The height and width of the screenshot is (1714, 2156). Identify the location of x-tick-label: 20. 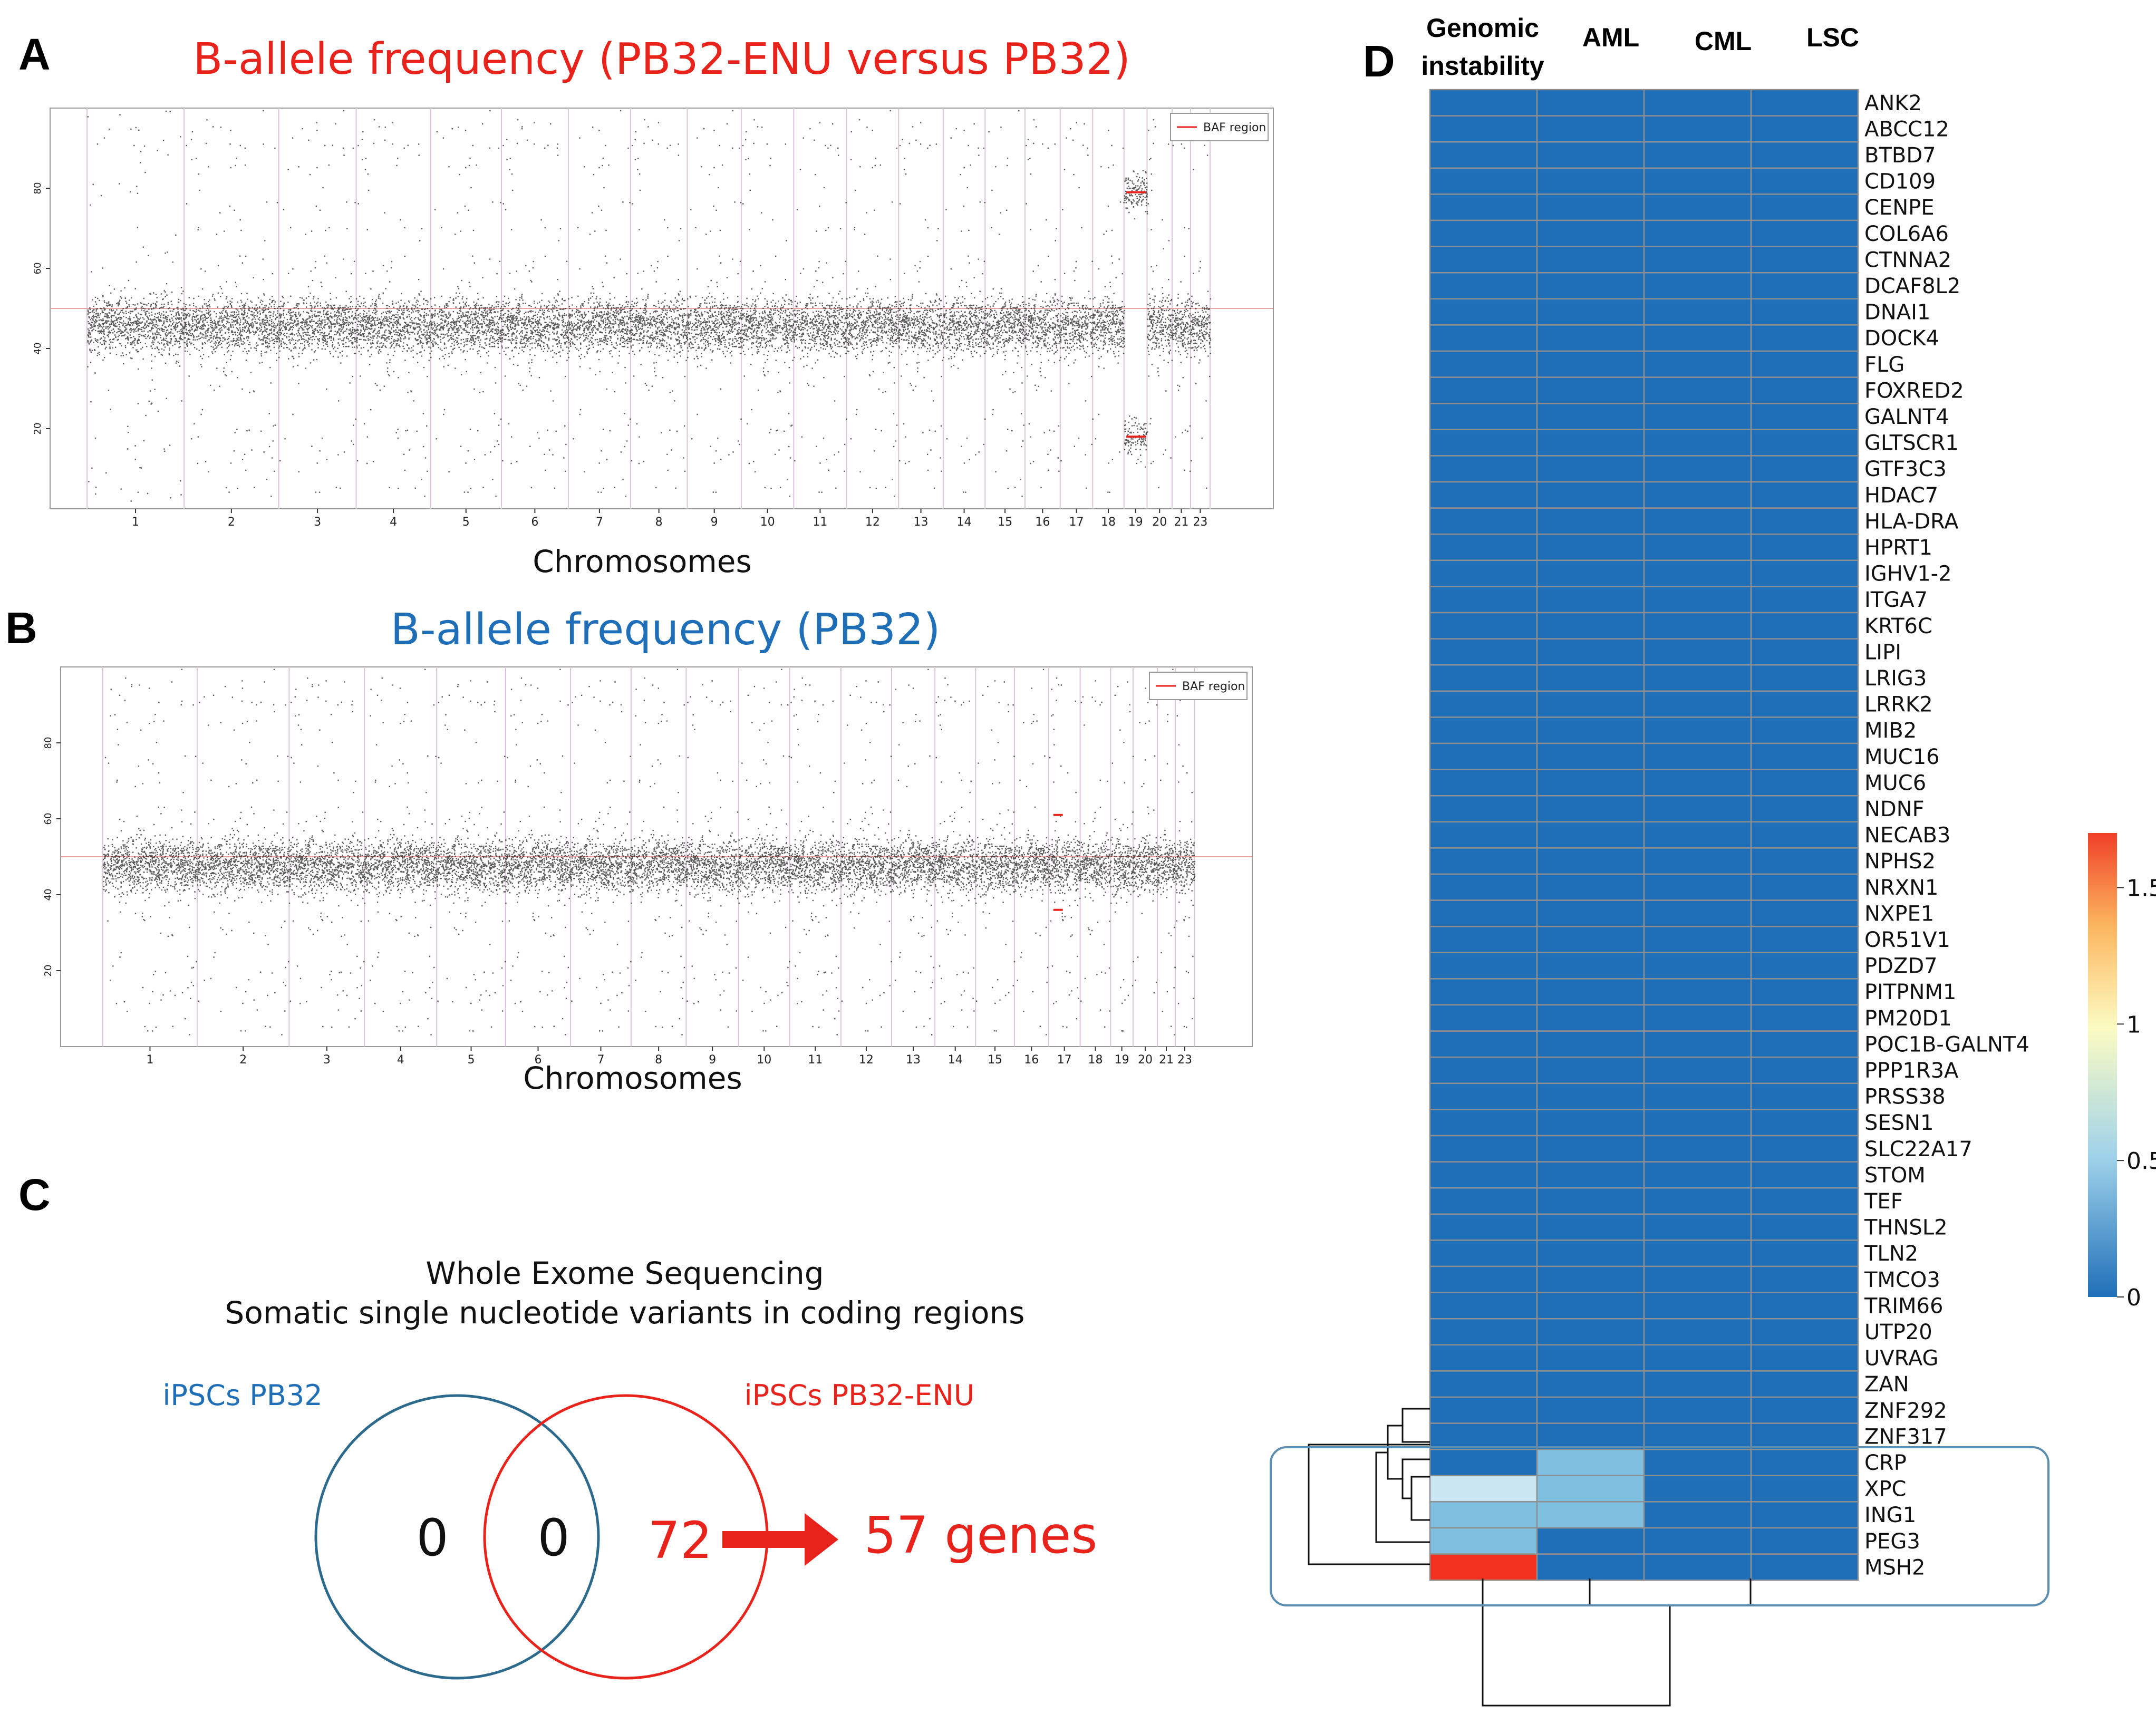
(1159, 522).